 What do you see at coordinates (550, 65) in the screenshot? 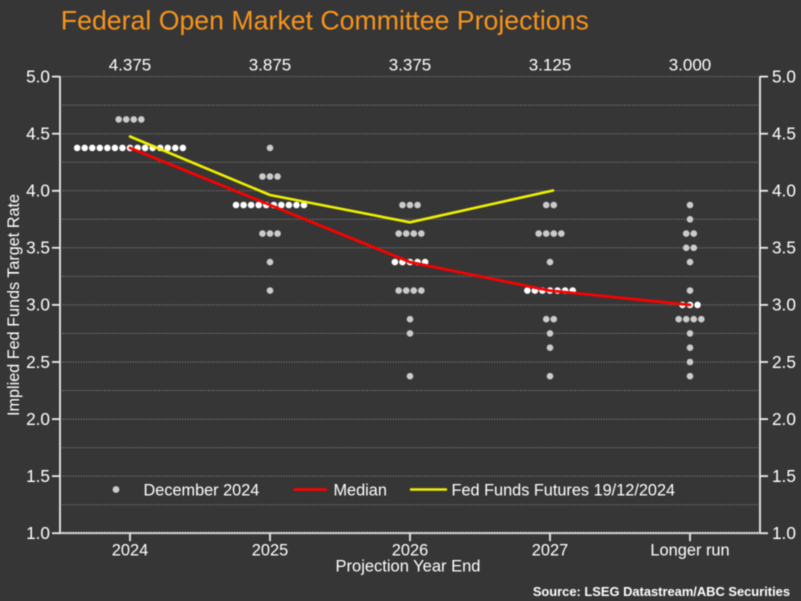
I see `svg-text: 3.125` at bounding box center [550, 65].